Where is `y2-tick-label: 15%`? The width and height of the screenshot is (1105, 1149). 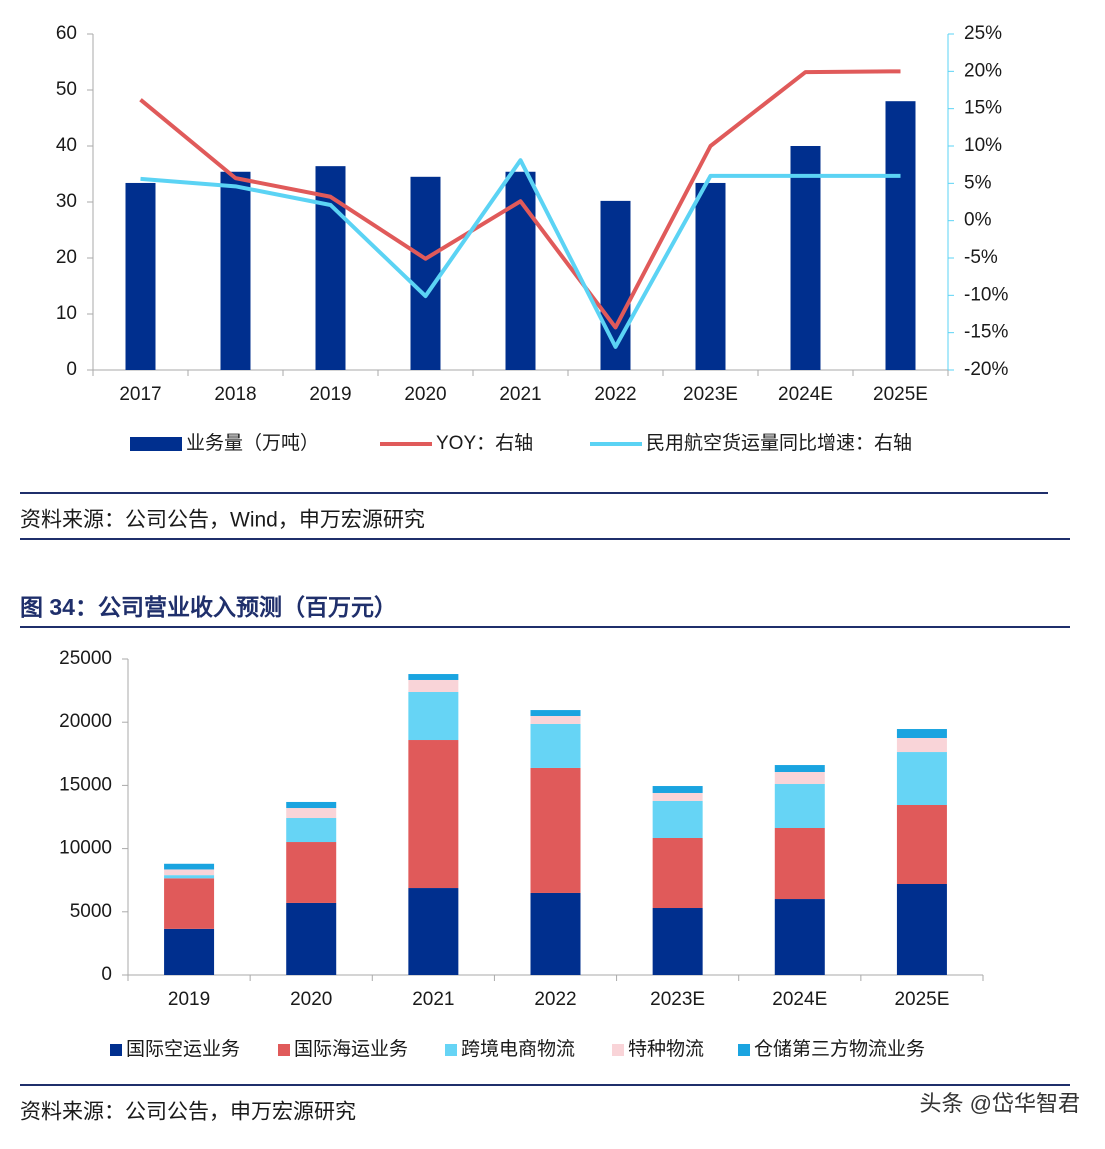 y2-tick-label: 15% is located at coordinates (983, 108).